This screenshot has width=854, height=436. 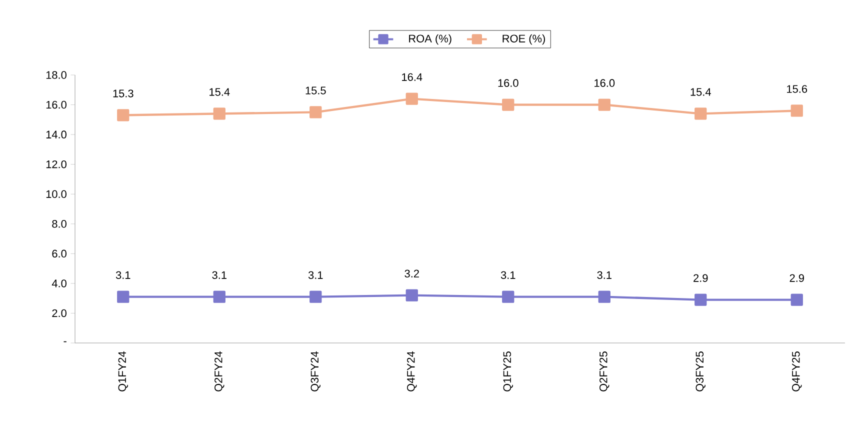 What do you see at coordinates (797, 372) in the screenshot?
I see `x-tick-label: Q4FY25` at bounding box center [797, 372].